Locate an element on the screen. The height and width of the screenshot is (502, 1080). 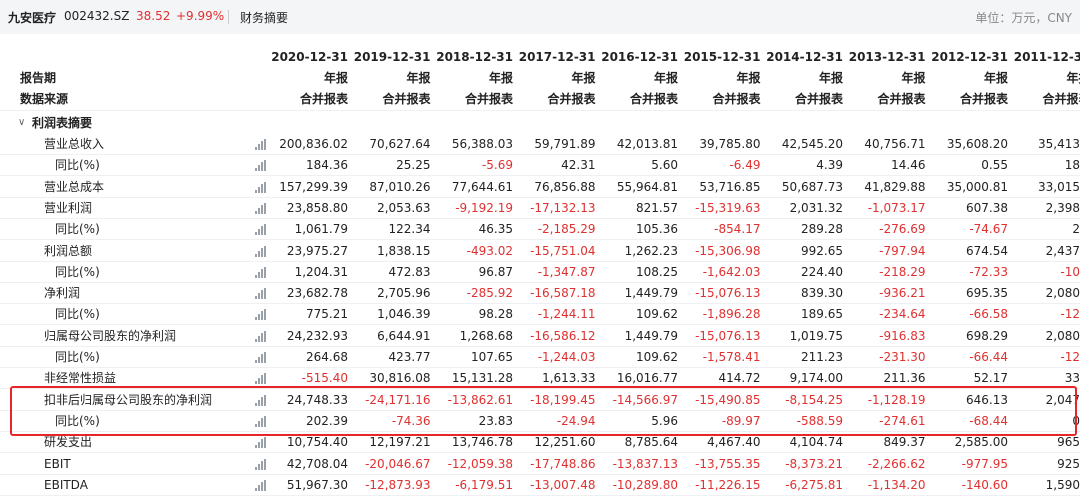
header-rule is located at coordinates (540, 110).